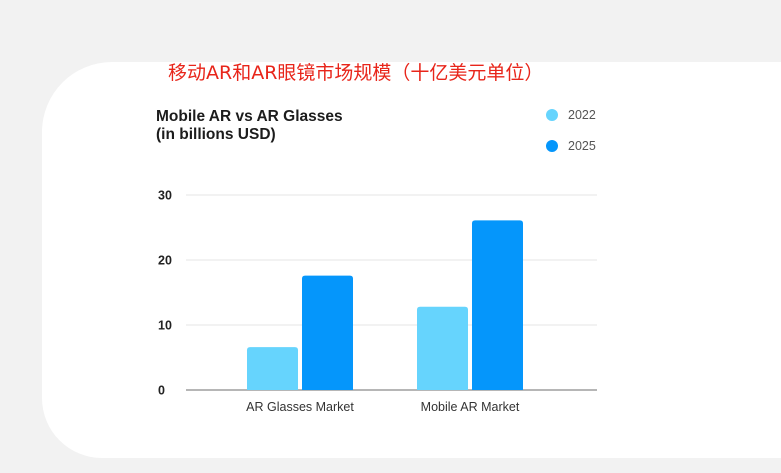 Image resolution: width=781 pixels, height=473 pixels. Describe the element at coordinates (442, 348) in the screenshot. I see `bar-mobile-ar-market-2022` at that location.